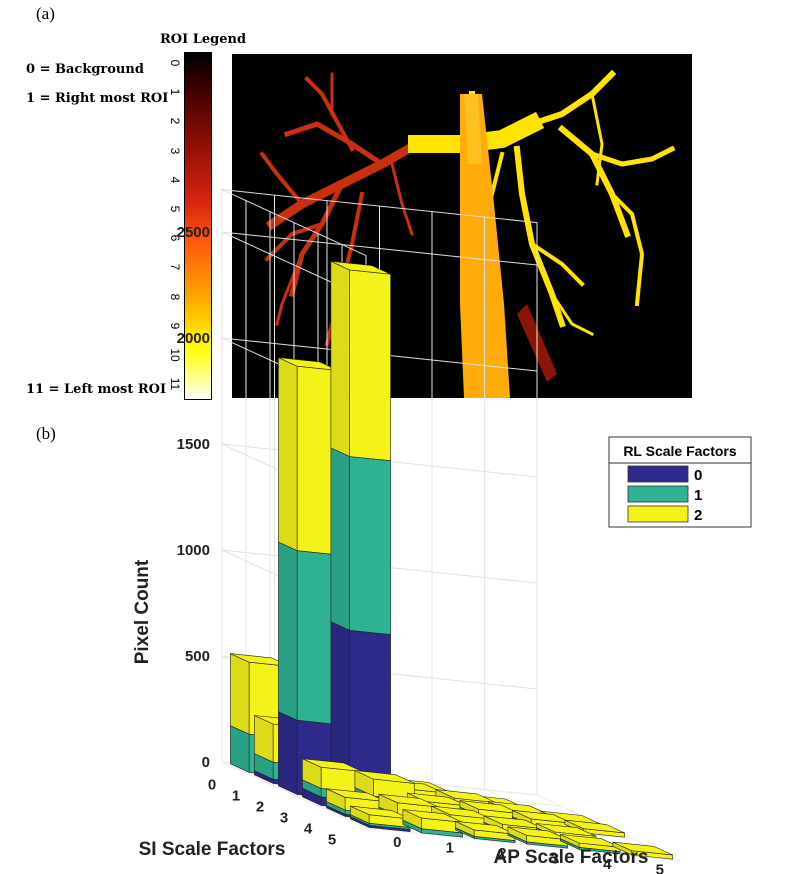 The width and height of the screenshot is (792, 874). Describe the element at coordinates (502, 853) in the screenshot. I see `ap-tick-label: 2` at that location.